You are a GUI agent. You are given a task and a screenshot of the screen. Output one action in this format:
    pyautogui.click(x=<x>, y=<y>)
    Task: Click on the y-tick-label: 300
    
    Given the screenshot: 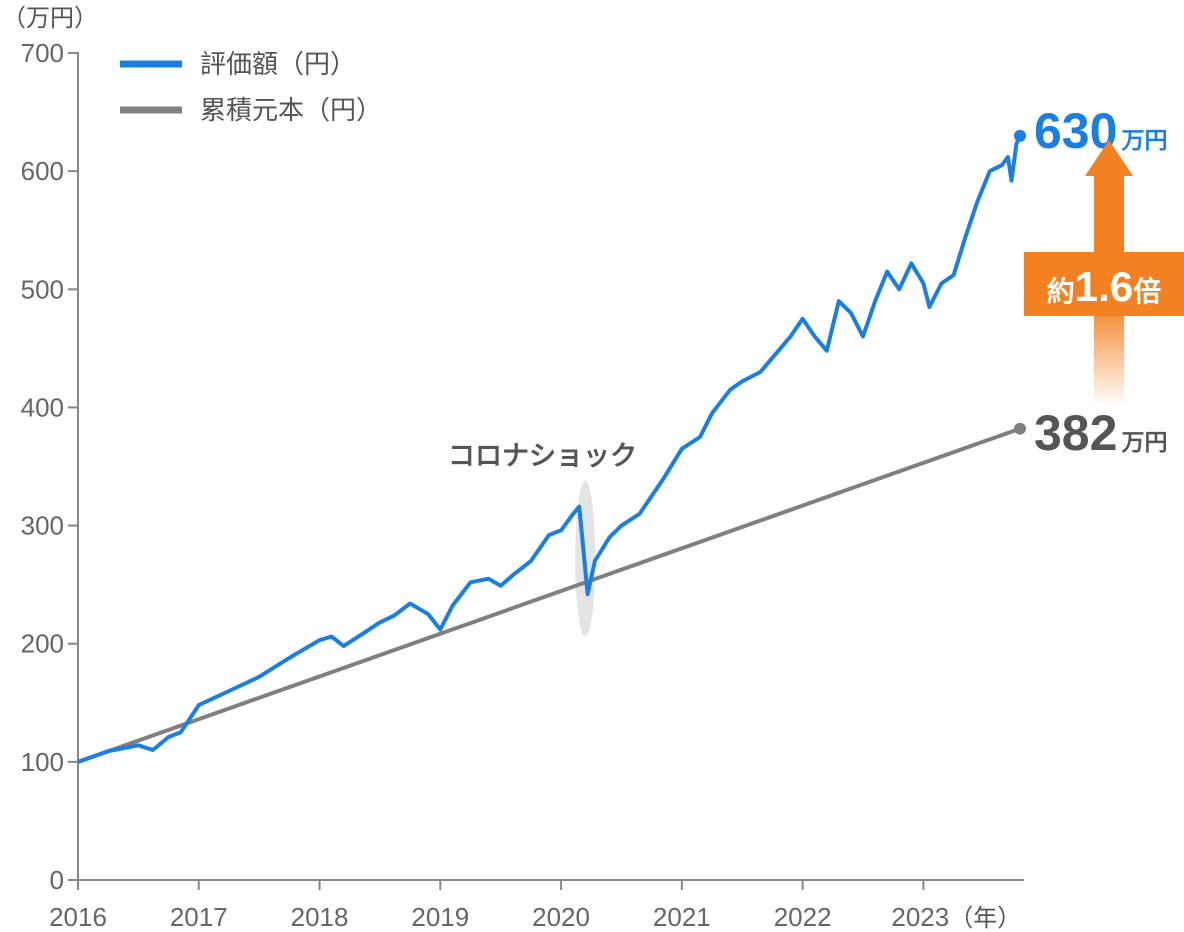 What is the action you would take?
    pyautogui.click(x=42, y=526)
    